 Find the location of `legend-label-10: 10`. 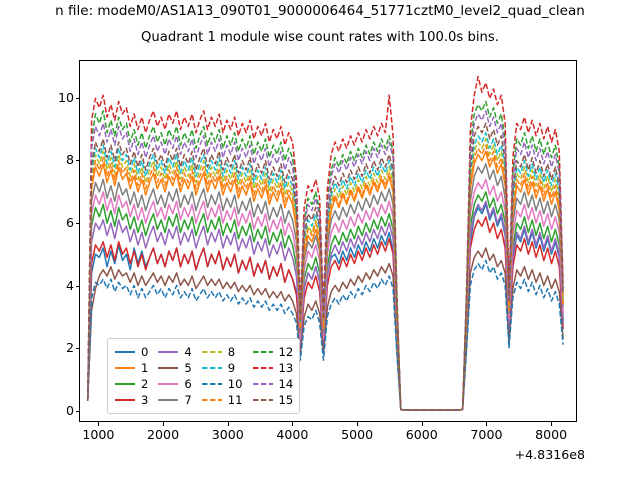

legend-label-10: 10 is located at coordinates (235, 384).